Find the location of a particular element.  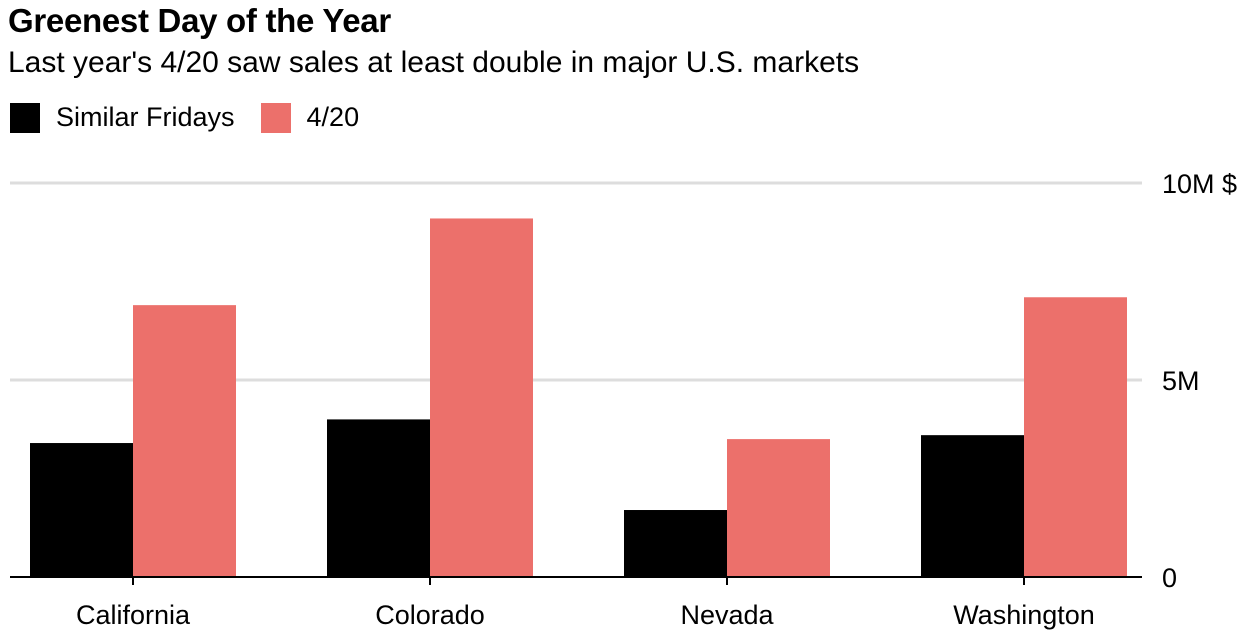

x-category-label: California is located at coordinates (133, 615).